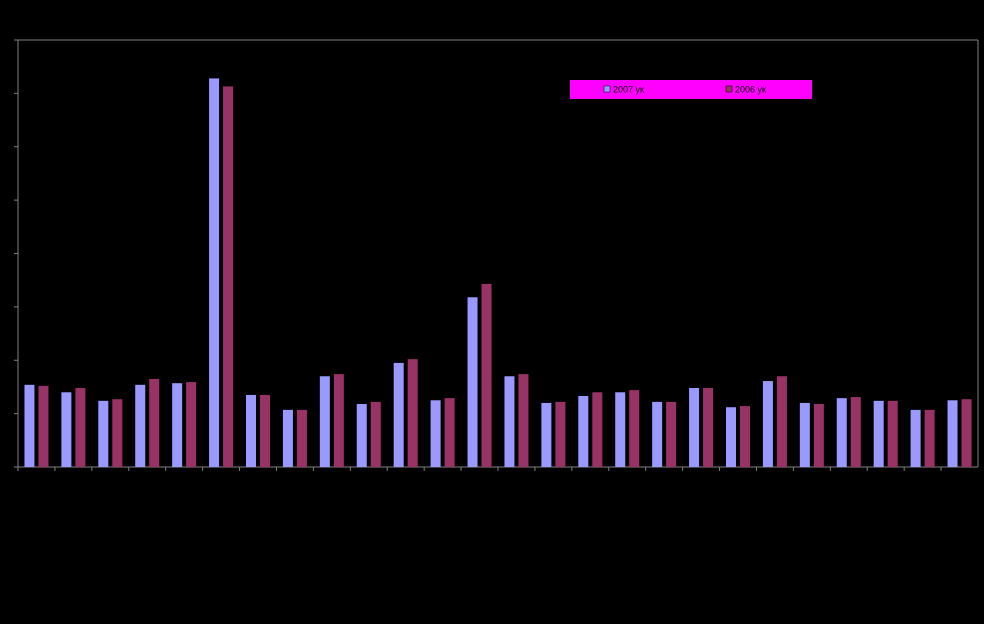 The width and height of the screenshot is (984, 624). I want to click on legend-box, so click(691, 89).